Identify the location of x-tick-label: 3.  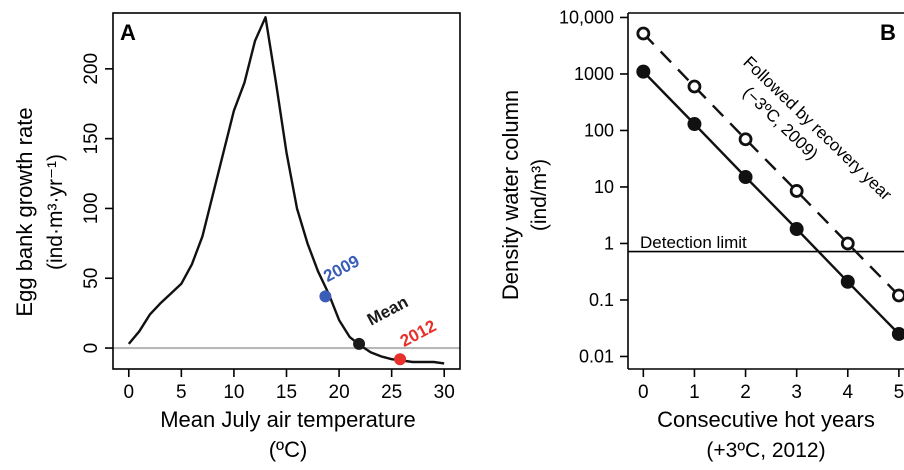
(796, 392).